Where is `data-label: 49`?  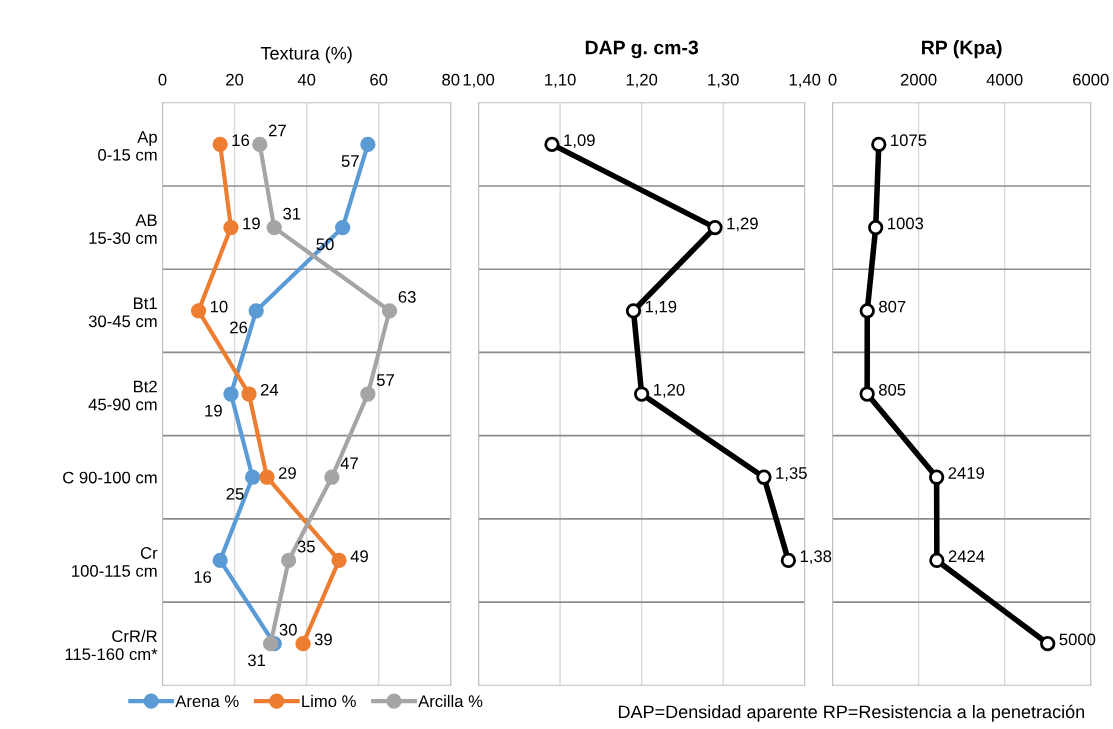 data-label: 49 is located at coordinates (359, 556).